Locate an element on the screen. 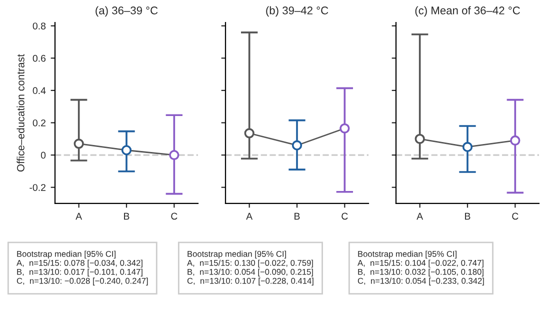 The image size is (550, 323). y-tick-label: 0 is located at coordinates (43, 155).